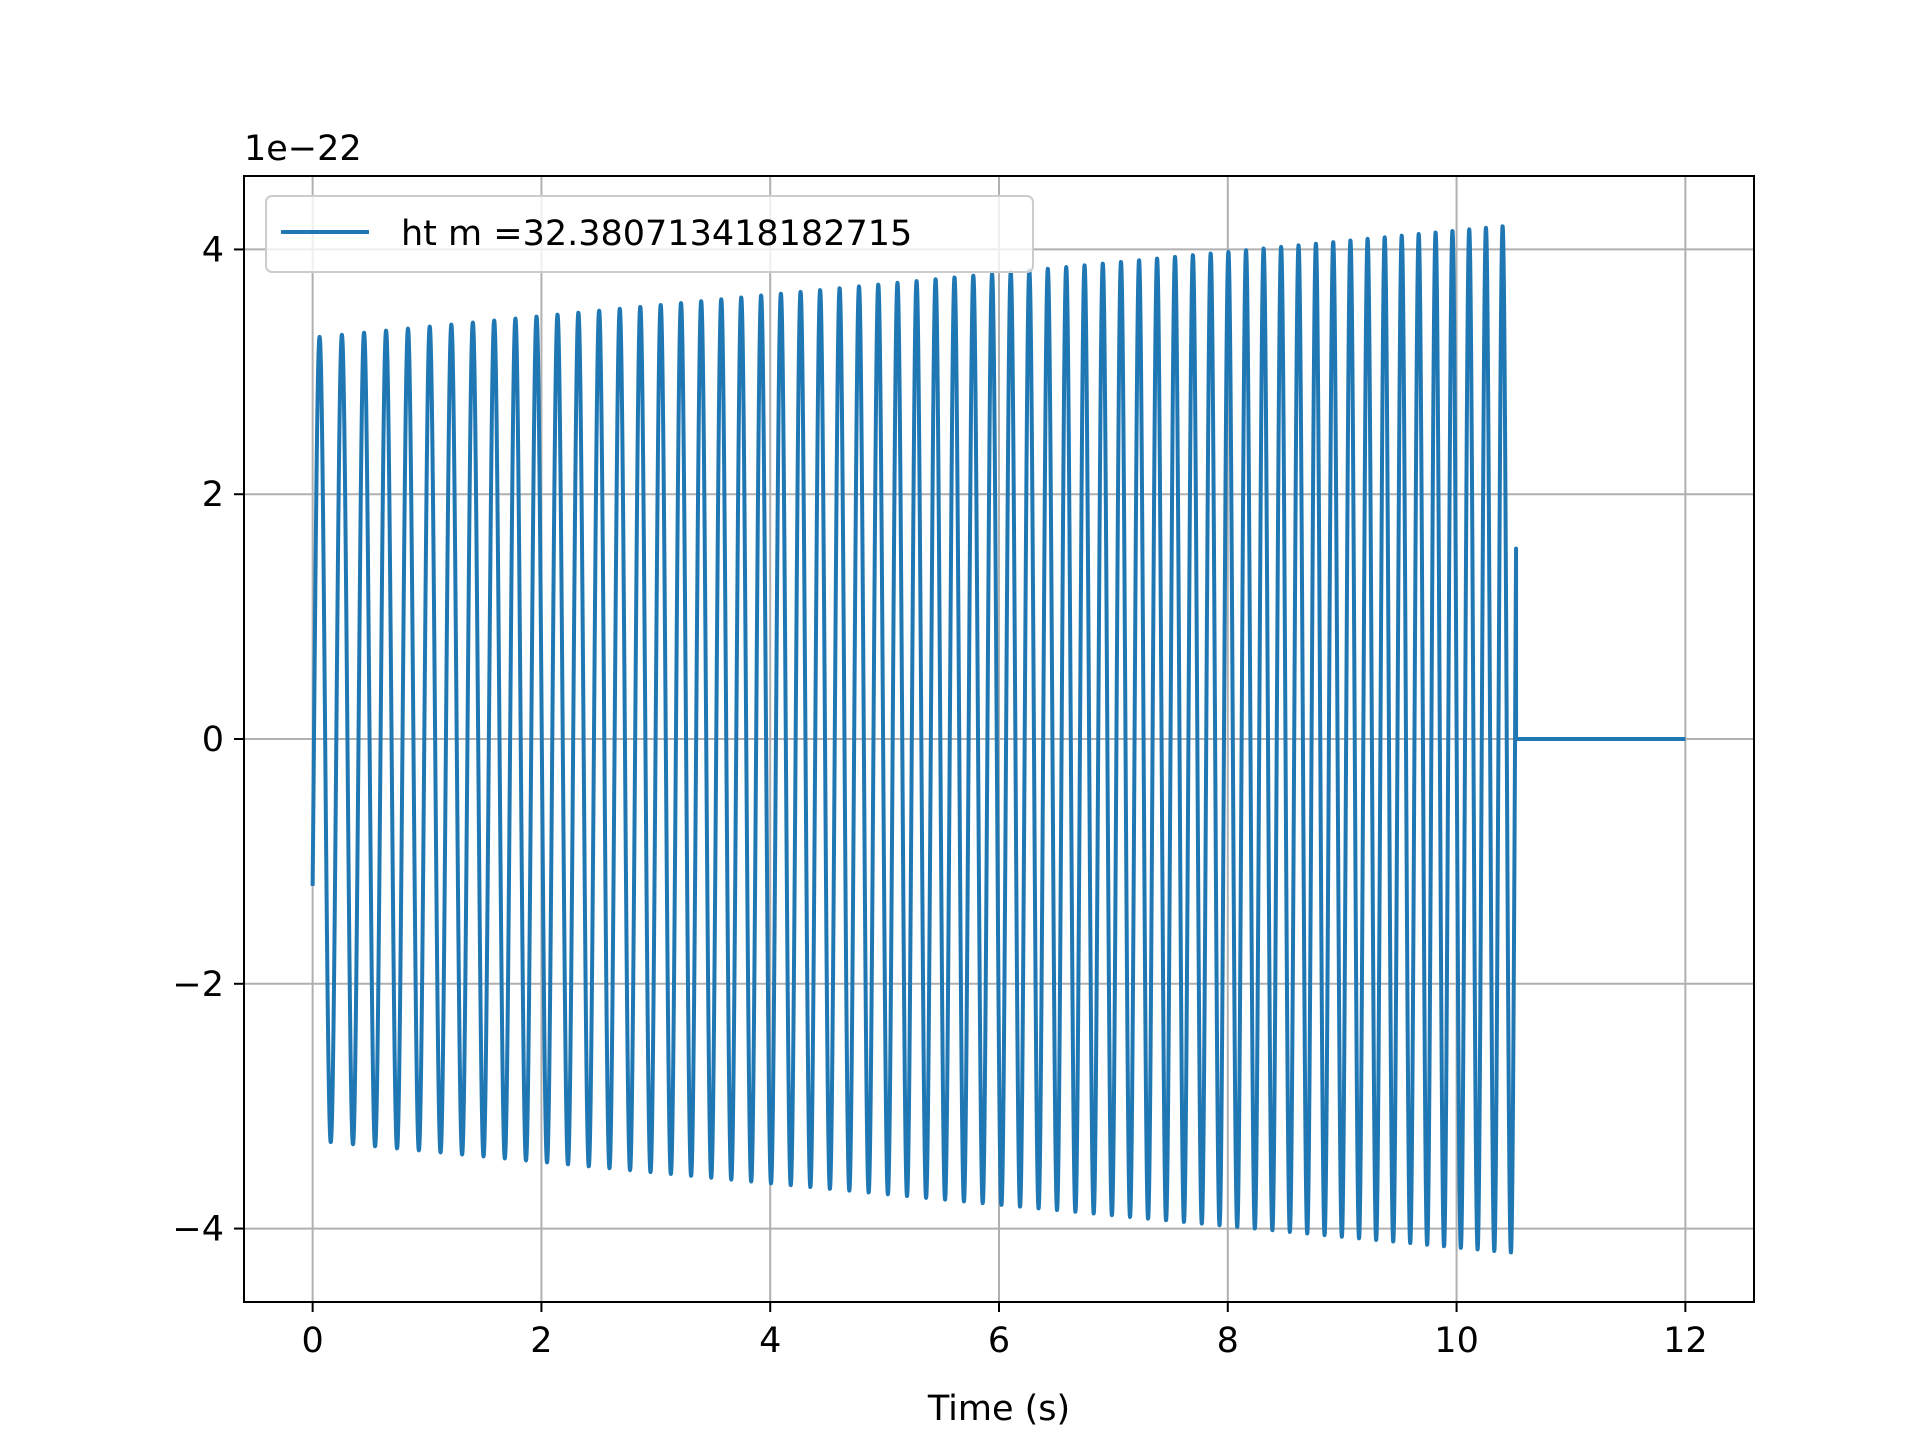  Describe the element at coordinates (213, 495) in the screenshot. I see `y-tick-label: 2` at that location.